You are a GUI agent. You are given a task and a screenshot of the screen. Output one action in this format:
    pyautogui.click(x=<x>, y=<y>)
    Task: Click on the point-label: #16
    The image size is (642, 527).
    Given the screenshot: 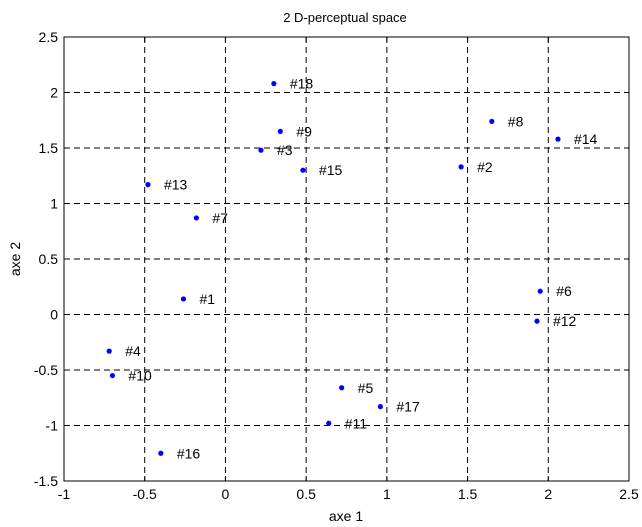 What is the action you would take?
    pyautogui.click(x=189, y=453)
    